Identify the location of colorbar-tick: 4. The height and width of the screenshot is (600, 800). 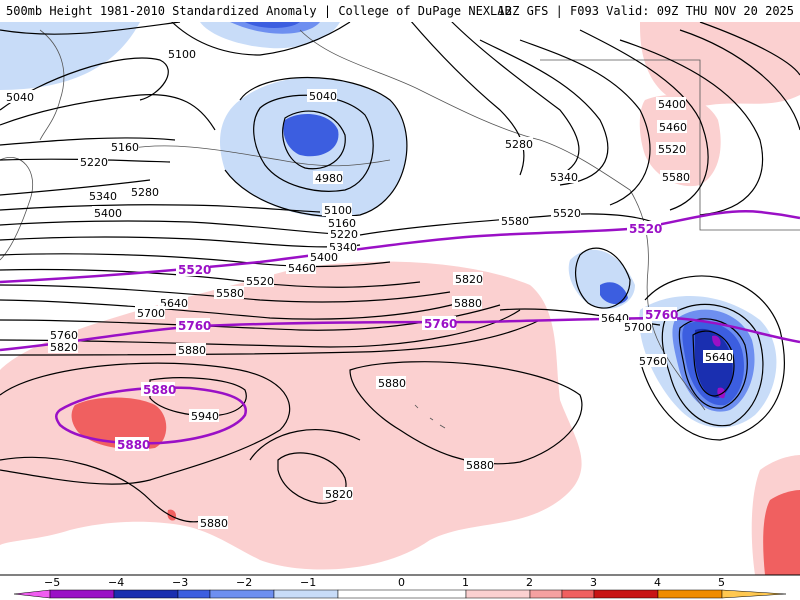
(657, 582).